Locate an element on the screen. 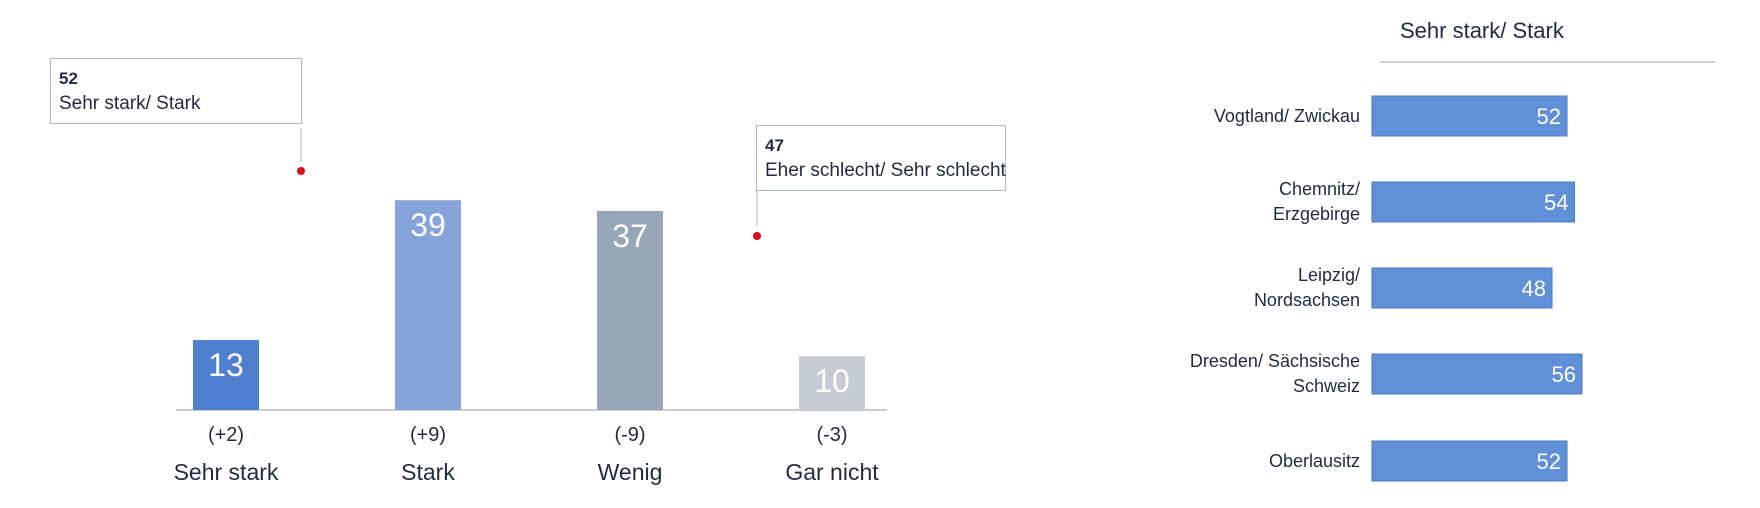  callout-value: 47 is located at coordinates (774, 145).